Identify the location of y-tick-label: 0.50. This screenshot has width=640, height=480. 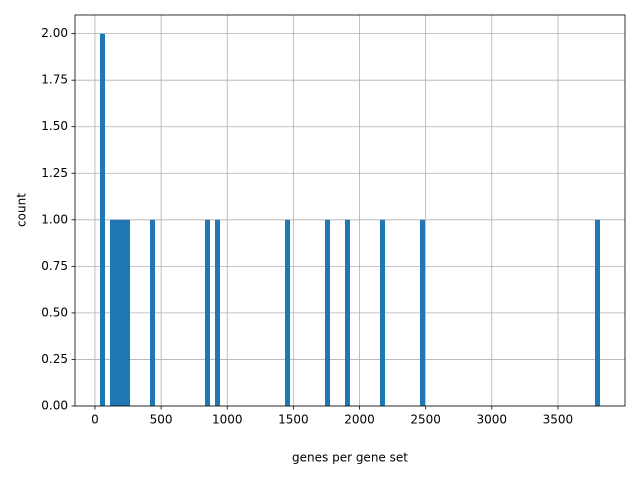
(54, 312).